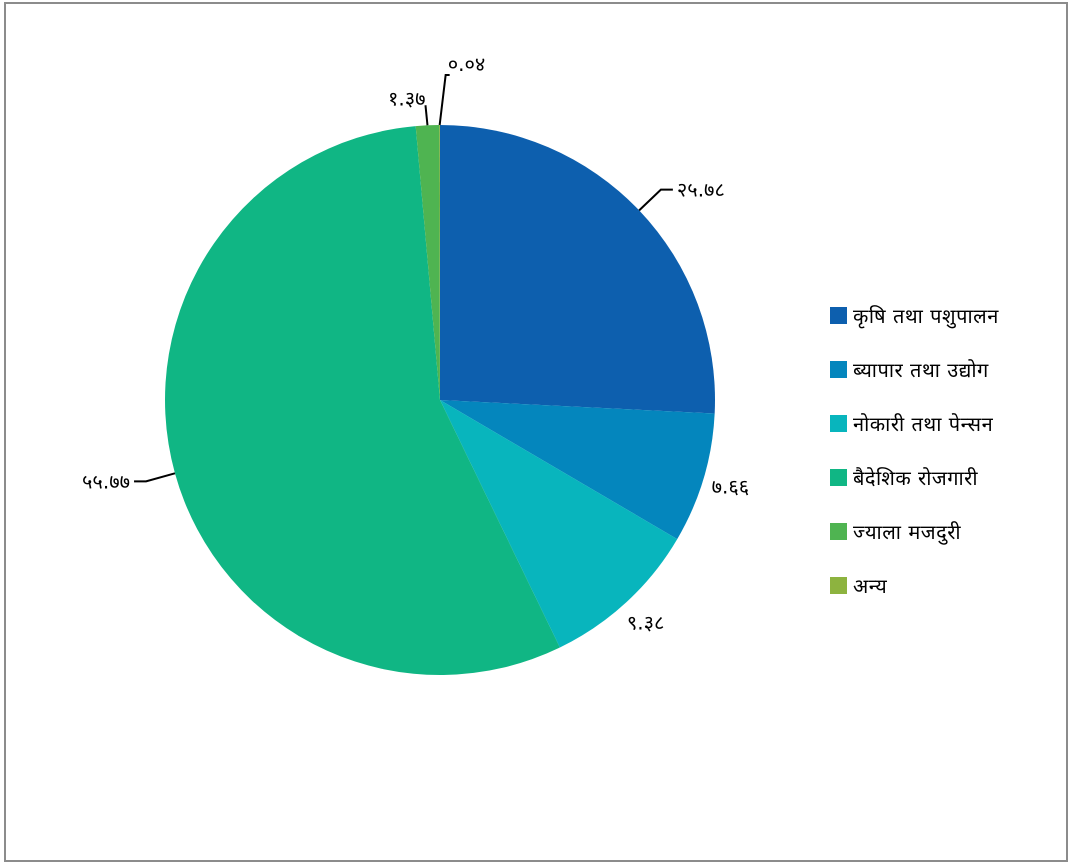 This screenshot has height=868, width=1073. What do you see at coordinates (407, 98) in the screenshot?
I see `data-label-4: १.३७` at bounding box center [407, 98].